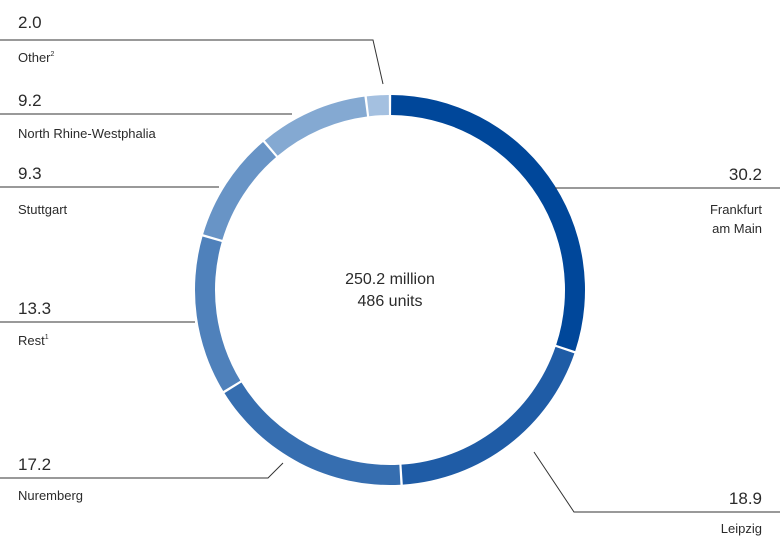 This screenshot has height=539, width=780. Describe the element at coordinates (30, 100) in the screenshot. I see `slice-value-5: 9.2` at that location.